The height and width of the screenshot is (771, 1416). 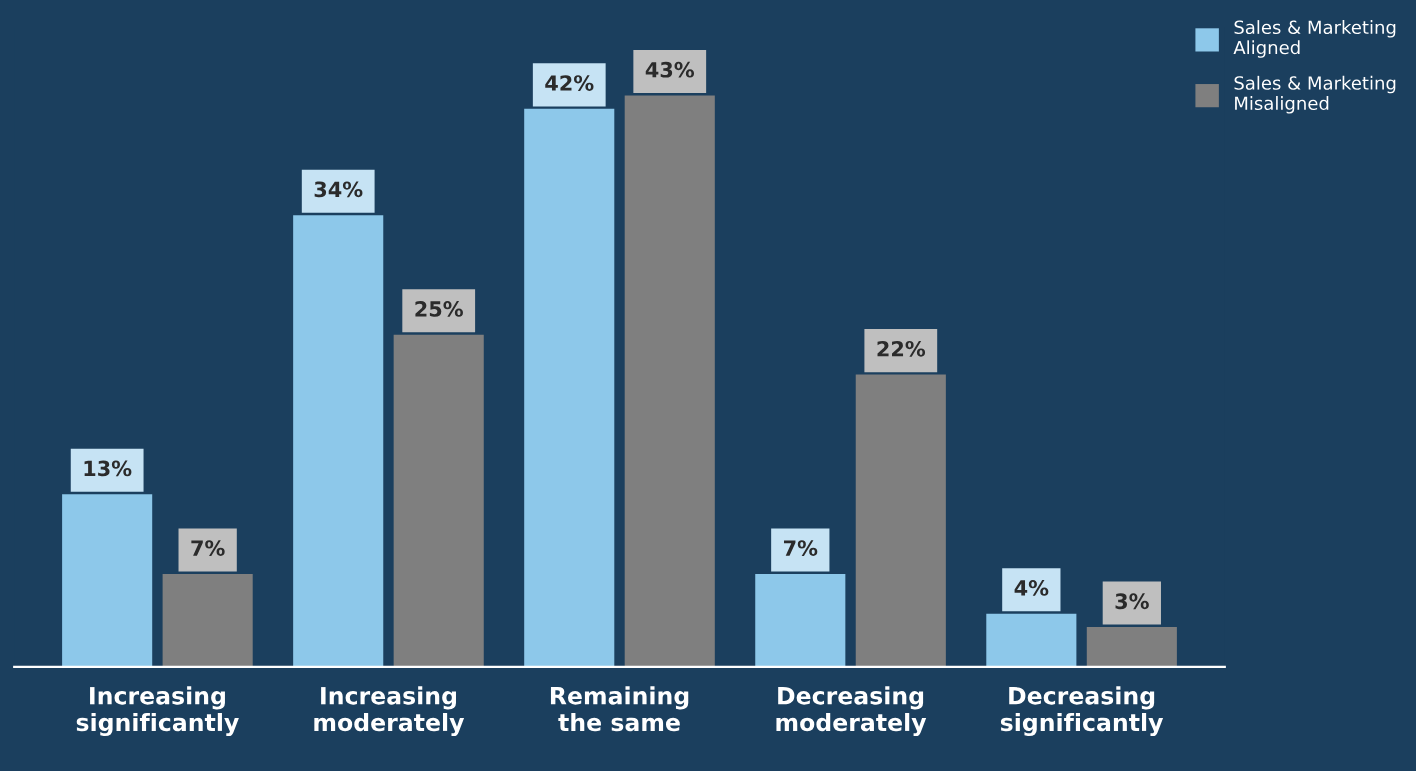 What do you see at coordinates (1132, 601) in the screenshot?
I see `data-label: 3%` at bounding box center [1132, 601].